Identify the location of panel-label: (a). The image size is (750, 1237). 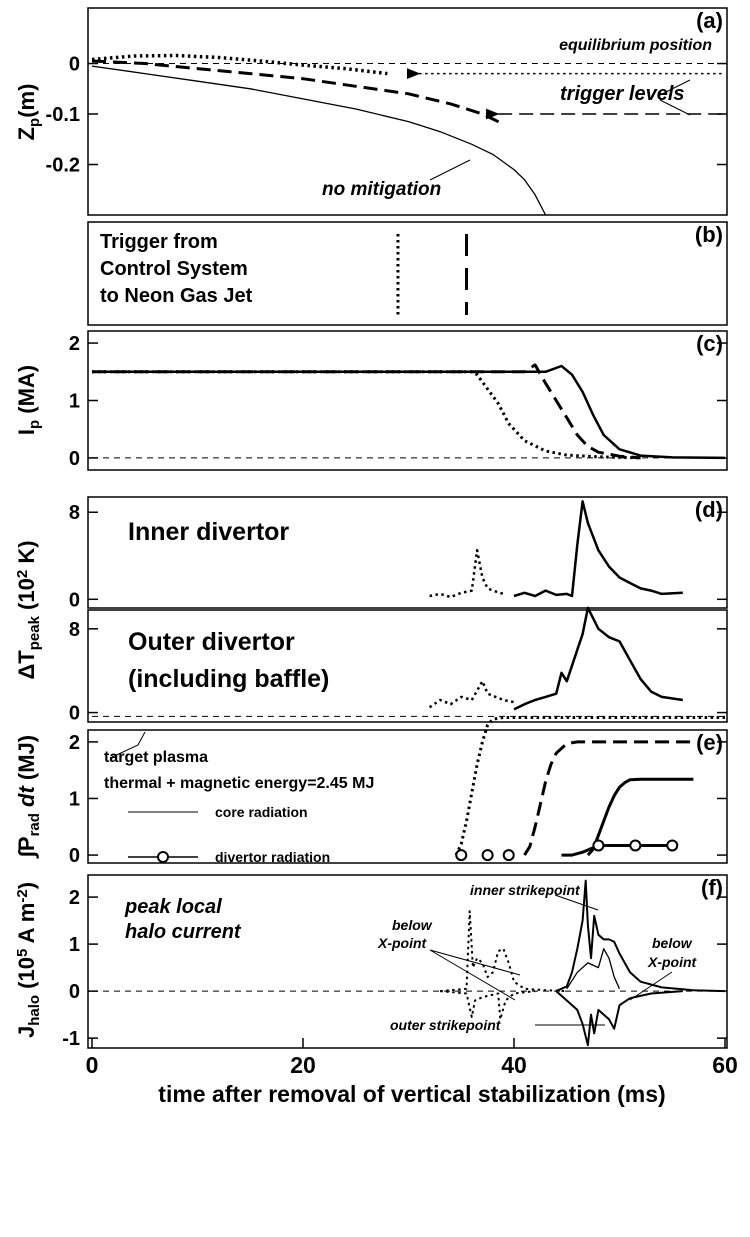
(709, 20).